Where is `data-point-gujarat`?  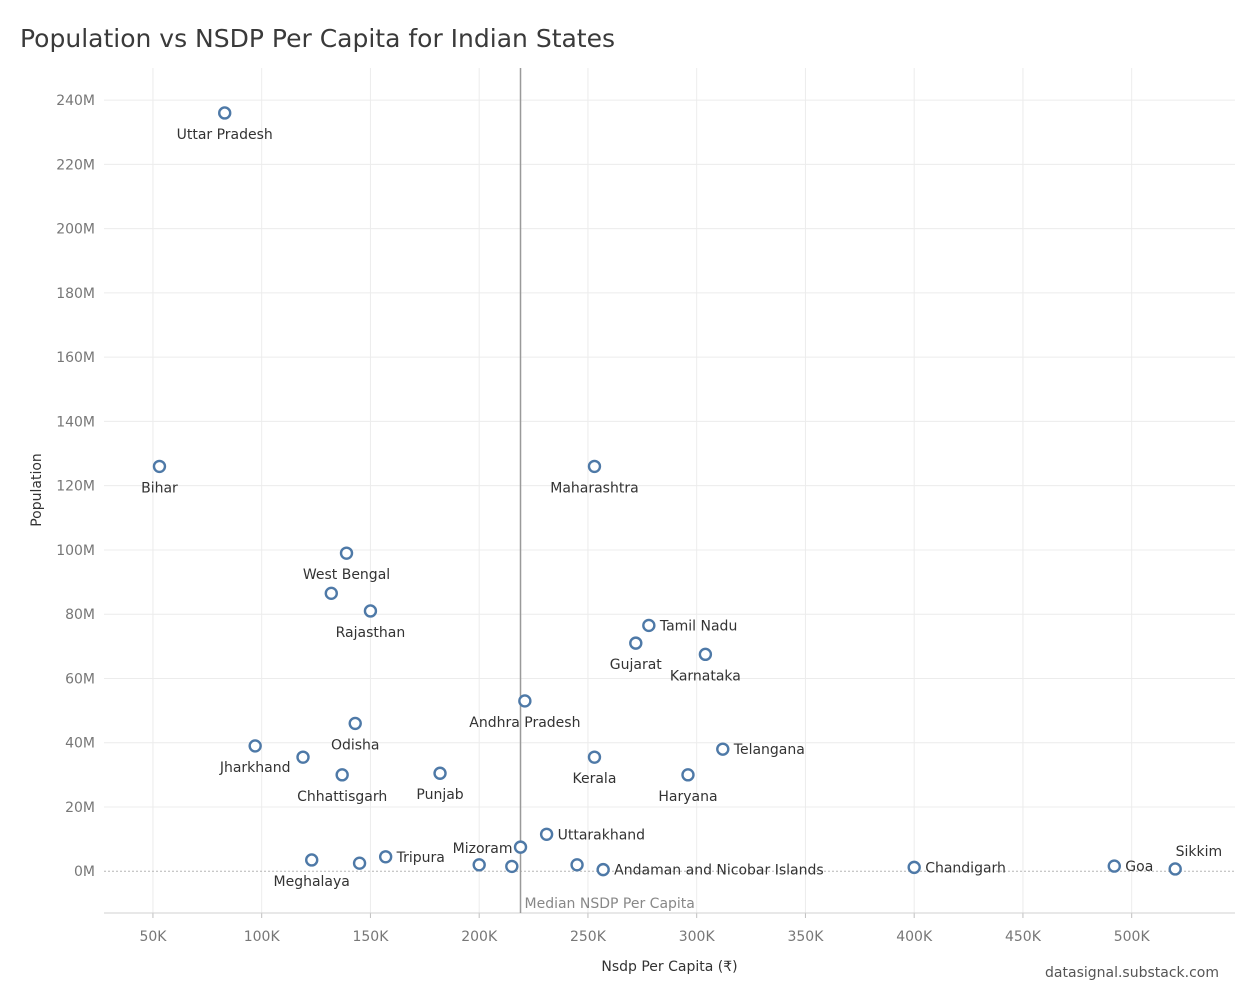 data-point-gujarat is located at coordinates (636, 643).